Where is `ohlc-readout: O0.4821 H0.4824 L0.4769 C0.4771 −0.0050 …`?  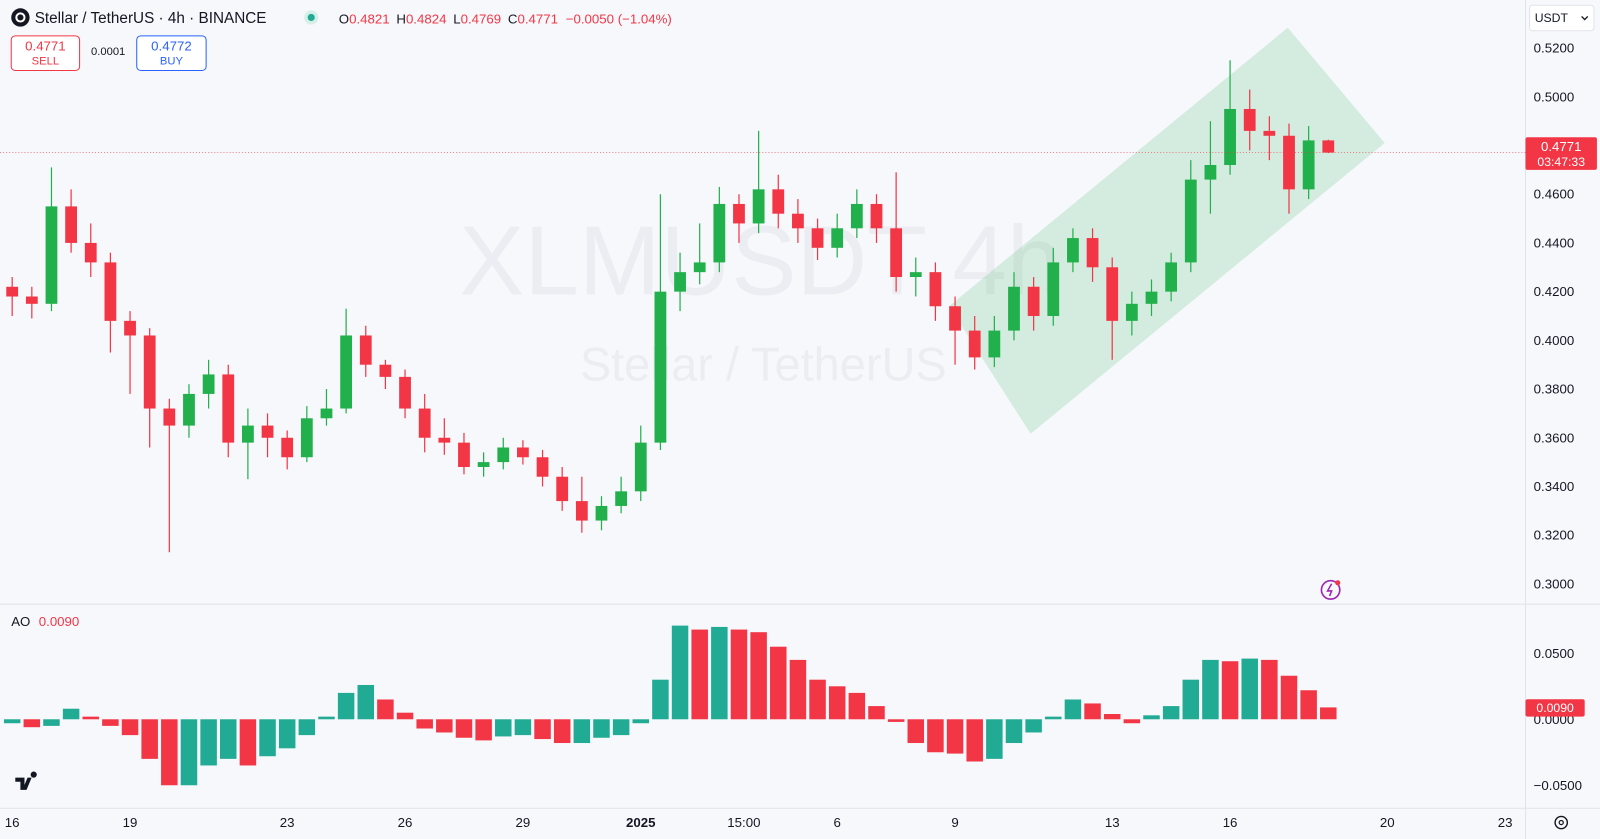
ohlc-readout: O0.4821 H0.4824 L0.4769 C0.4771 −0.0050 … is located at coordinates (505, 18).